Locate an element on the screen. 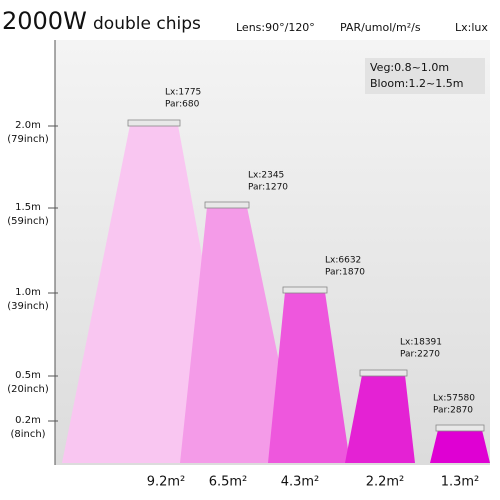 Image resolution: width=500 pixels, height=500 pixels. height-inch: (59inch) is located at coordinates (28, 221).